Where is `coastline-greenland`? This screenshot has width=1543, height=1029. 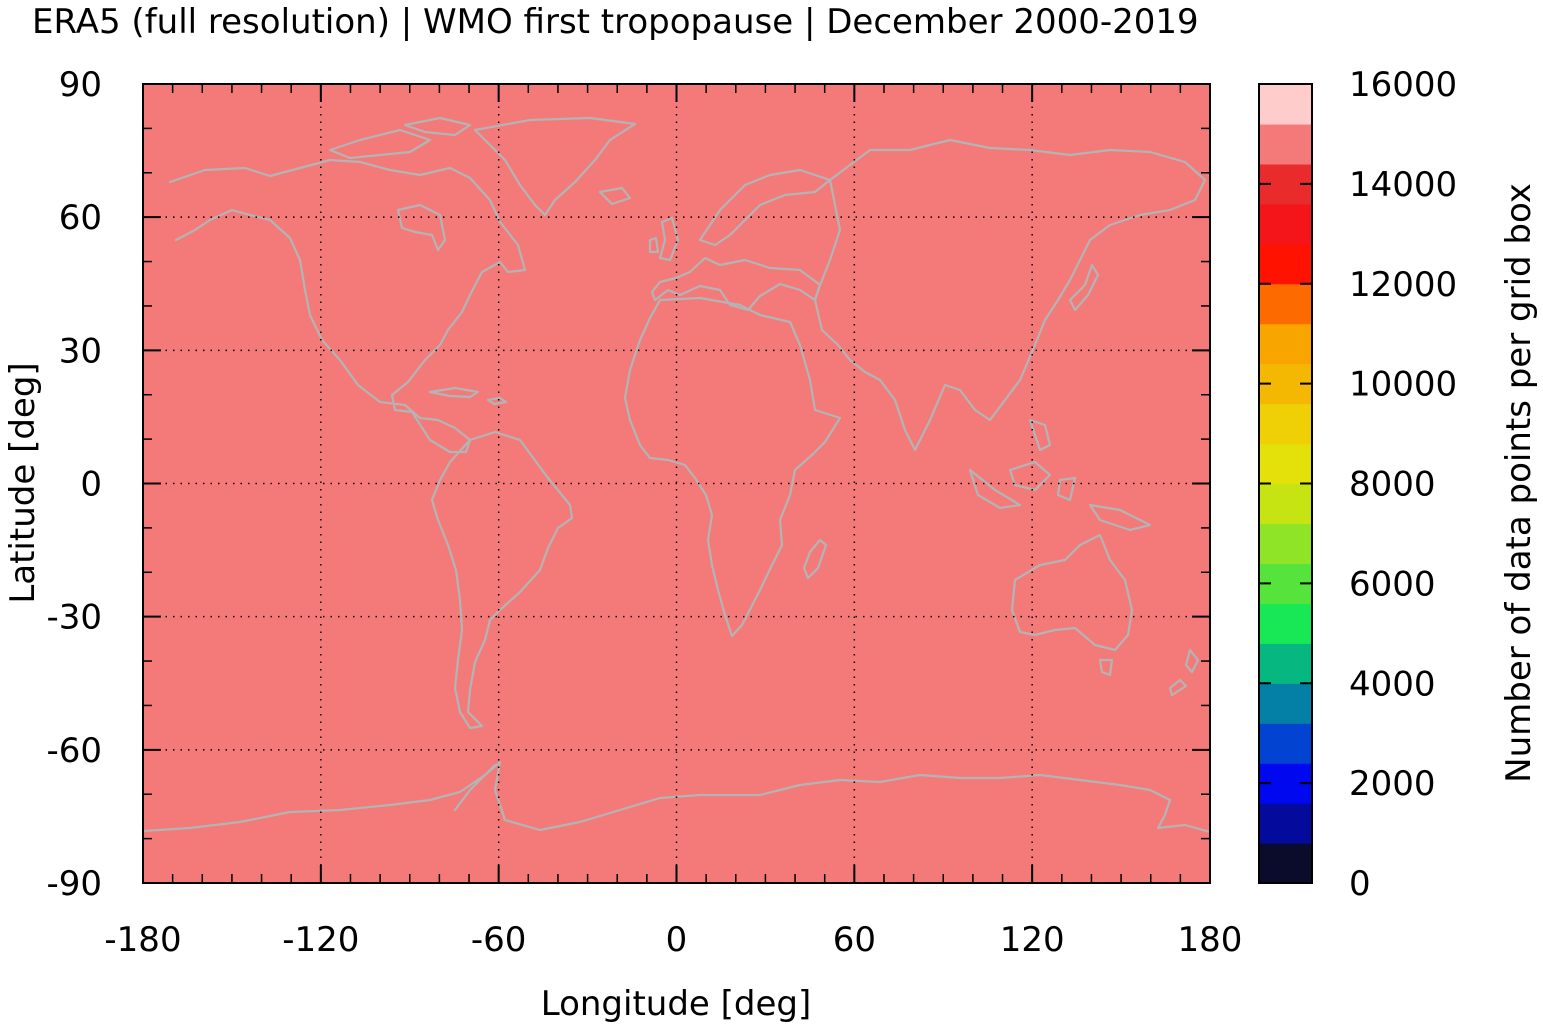 coastline-greenland is located at coordinates (555, 166).